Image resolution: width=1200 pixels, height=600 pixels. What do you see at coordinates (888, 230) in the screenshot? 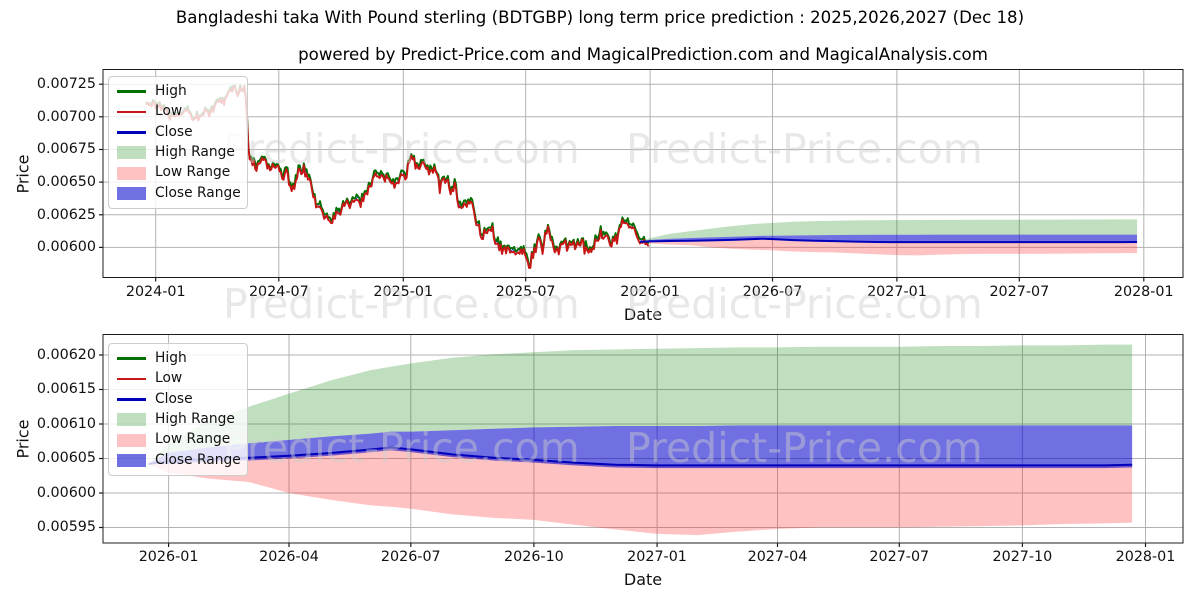
I see `high-range-band` at bounding box center [888, 230].